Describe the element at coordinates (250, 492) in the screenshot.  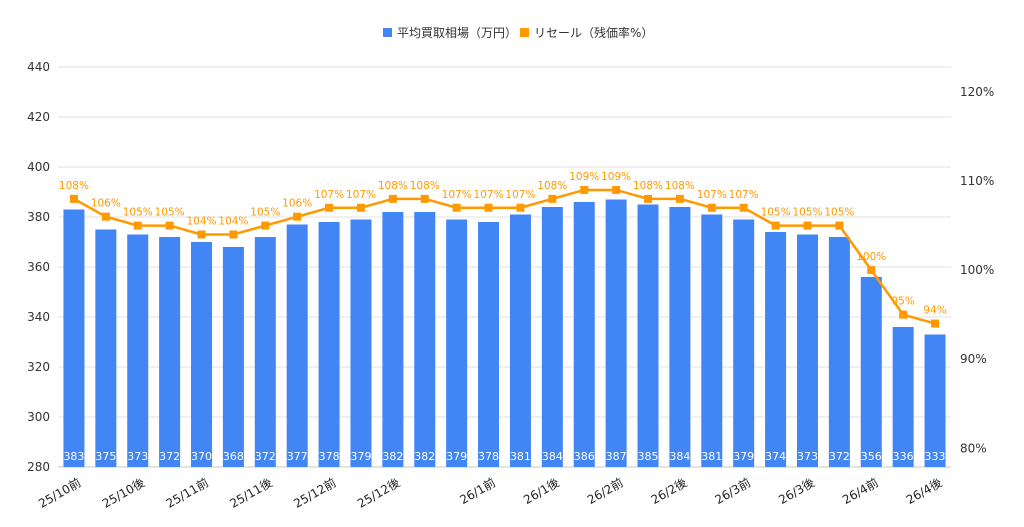
I see `x-axis-tick-label: 25/11後` at that location.